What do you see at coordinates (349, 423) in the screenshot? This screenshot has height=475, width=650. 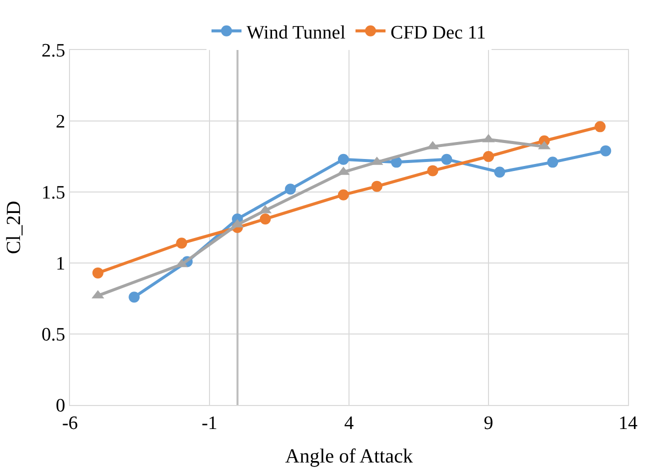 I see `x-tick-label: 4` at bounding box center [349, 423].